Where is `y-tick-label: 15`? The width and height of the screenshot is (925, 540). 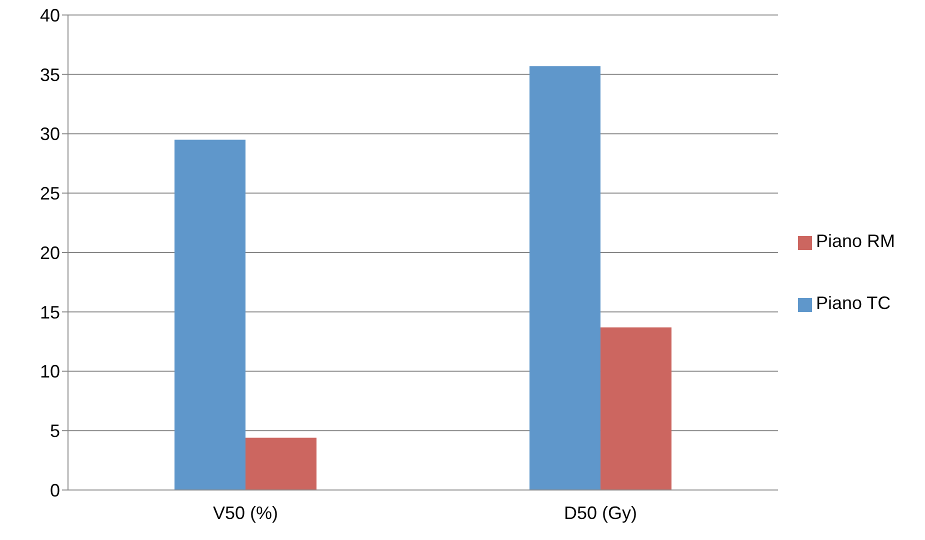 y-tick-label: 15 is located at coordinates (50, 312).